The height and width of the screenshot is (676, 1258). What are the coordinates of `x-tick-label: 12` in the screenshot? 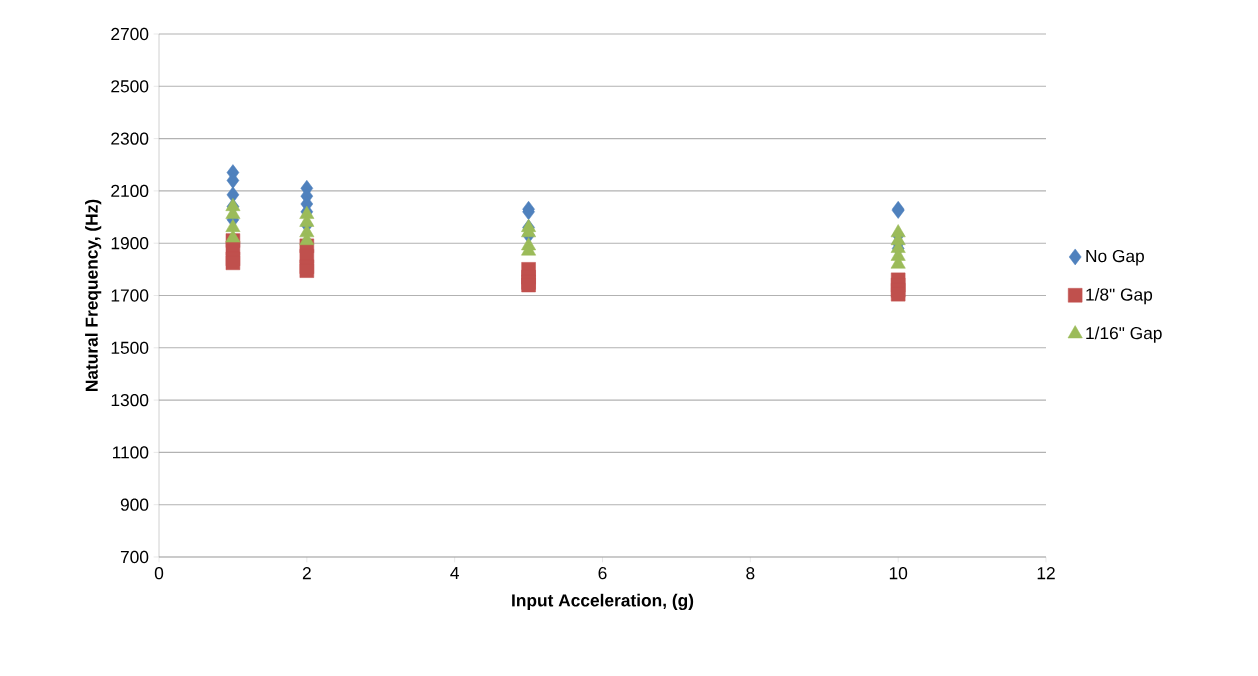 It's located at (1046, 573).